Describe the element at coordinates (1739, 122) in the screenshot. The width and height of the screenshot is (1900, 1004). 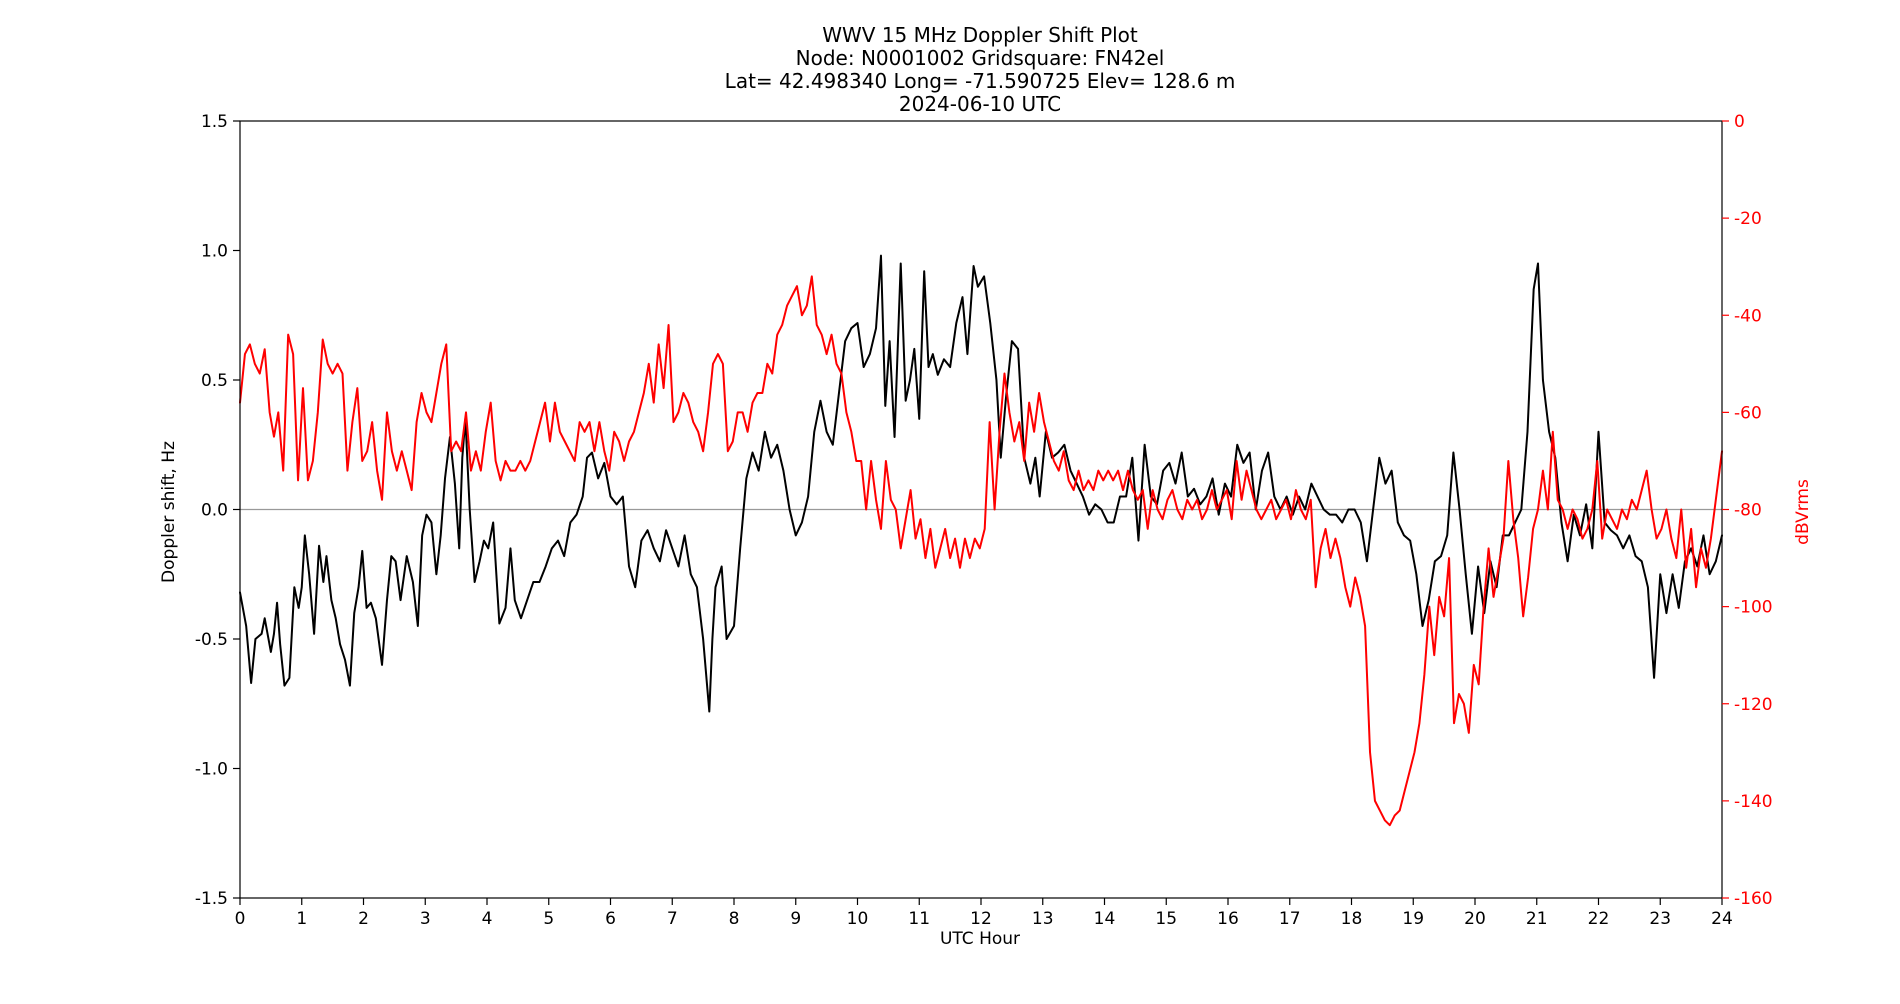
I see `y-right-tick-label: 0` at that location.